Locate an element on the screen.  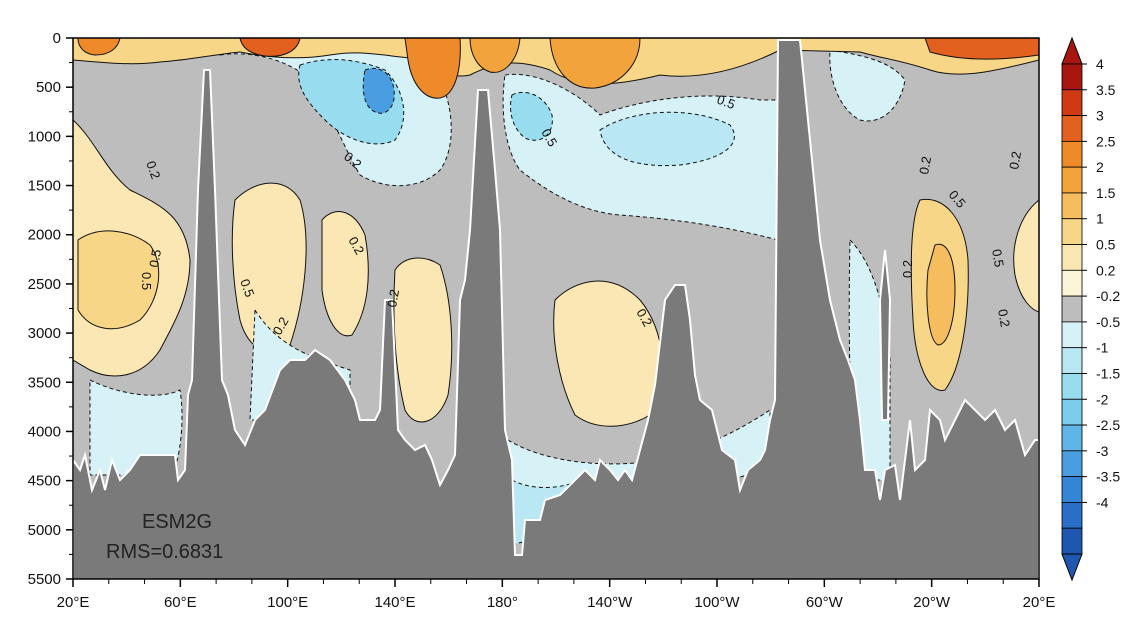
colorbar-label: 1 is located at coordinates (1100, 219).